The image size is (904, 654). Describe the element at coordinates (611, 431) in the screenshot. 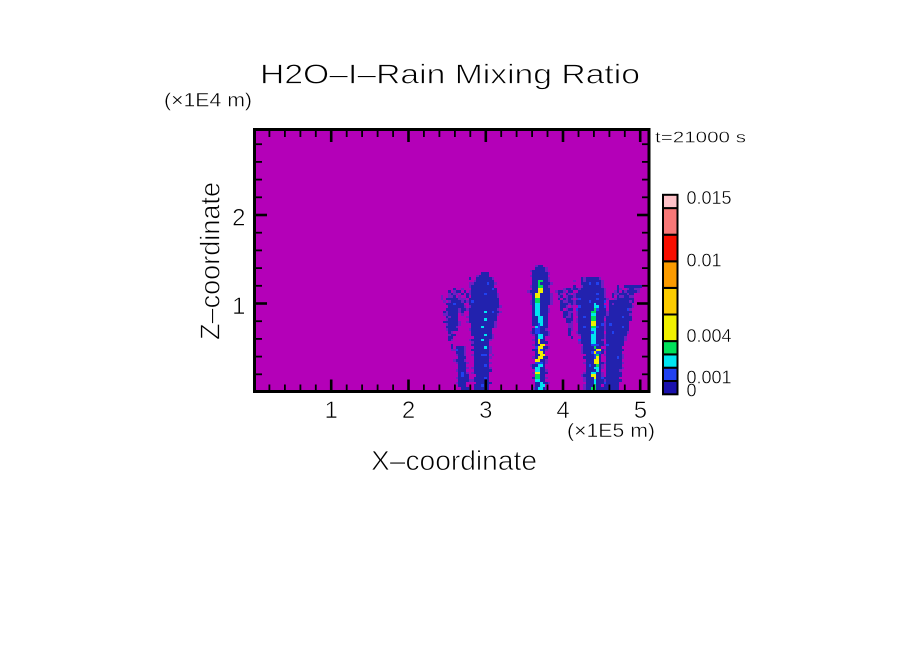

I see `svg-text: (×1E5 m)` at that location.